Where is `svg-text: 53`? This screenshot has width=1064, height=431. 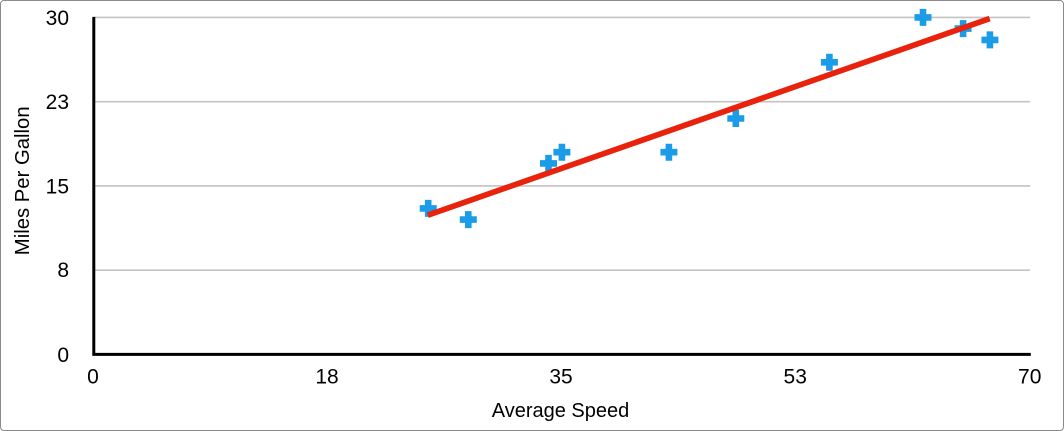 svg-text: 53 is located at coordinates (795, 377).